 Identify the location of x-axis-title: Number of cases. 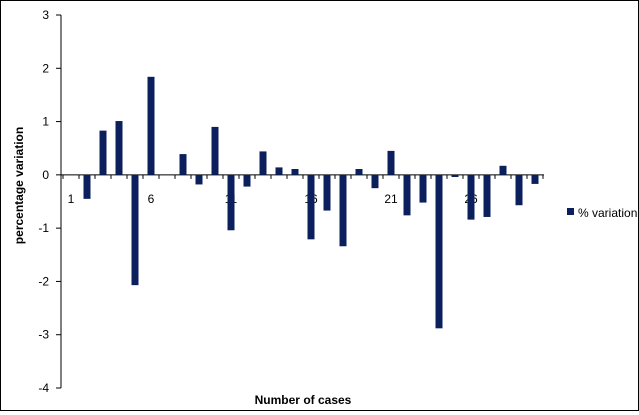
(303, 400).